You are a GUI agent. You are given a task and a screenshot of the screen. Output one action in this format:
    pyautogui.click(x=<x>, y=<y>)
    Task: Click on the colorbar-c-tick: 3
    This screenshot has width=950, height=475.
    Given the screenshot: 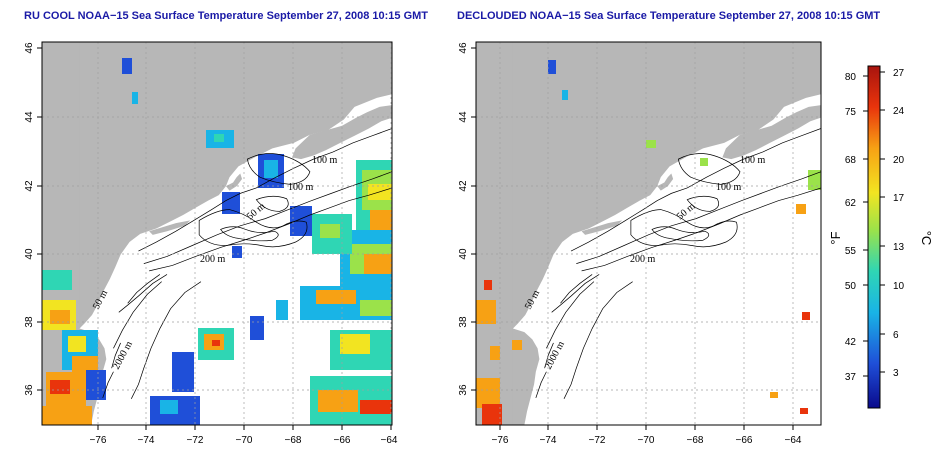 What is the action you would take?
    pyautogui.click(x=896, y=373)
    